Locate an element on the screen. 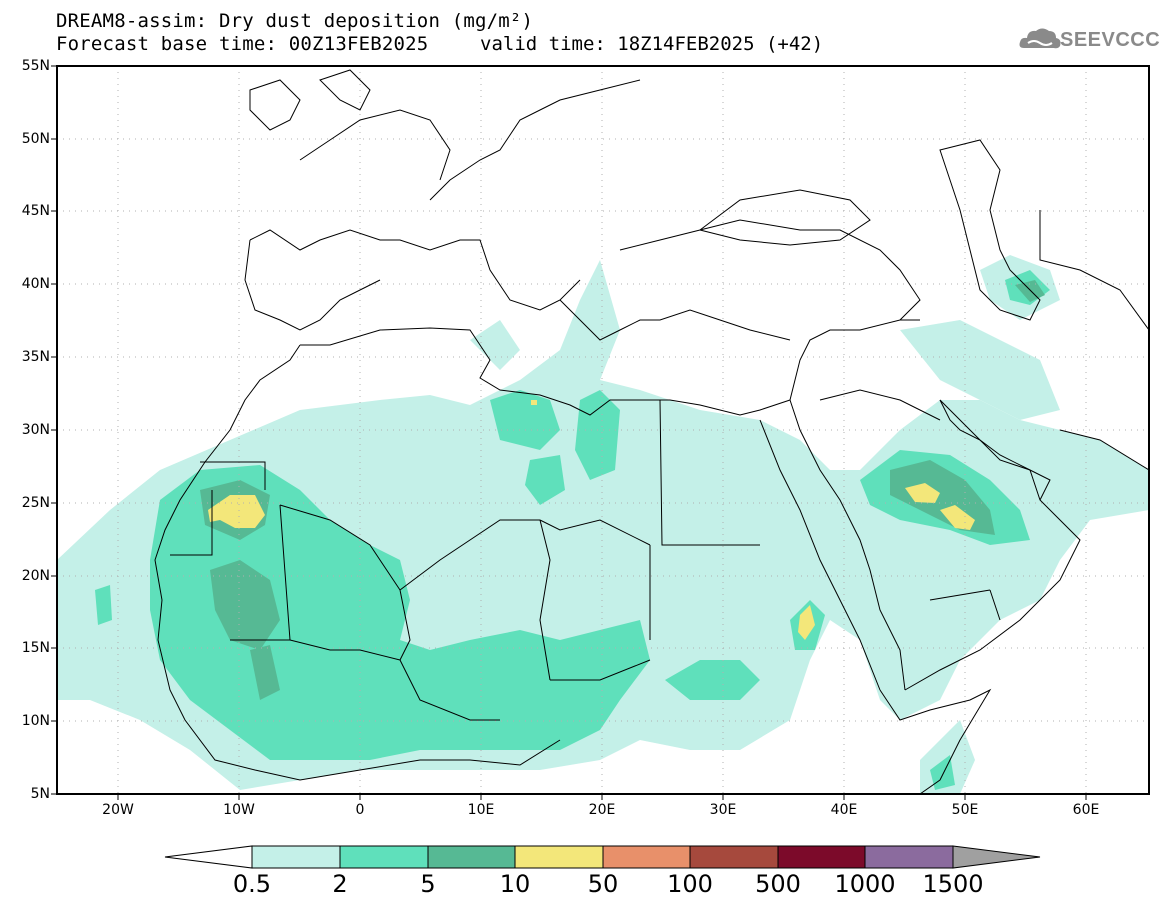  lon-label: 50E is located at coordinates (965, 810).